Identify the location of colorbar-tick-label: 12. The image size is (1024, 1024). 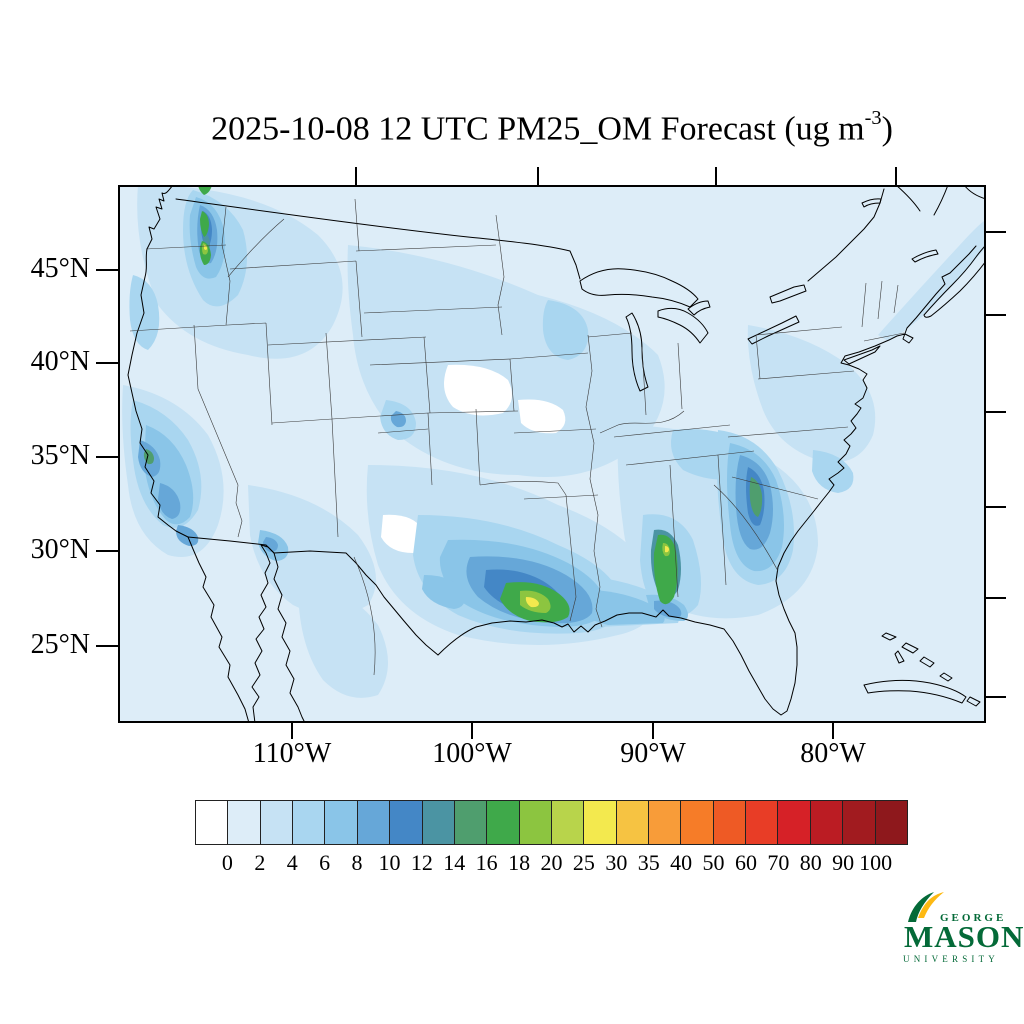
(421, 862).